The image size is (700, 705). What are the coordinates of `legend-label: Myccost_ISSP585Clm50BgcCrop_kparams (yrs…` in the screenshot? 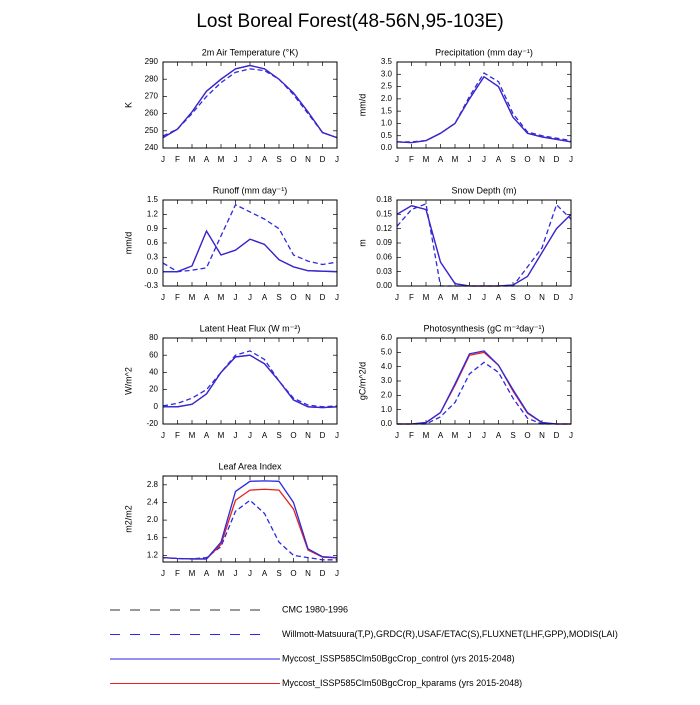 It's located at (402, 683).